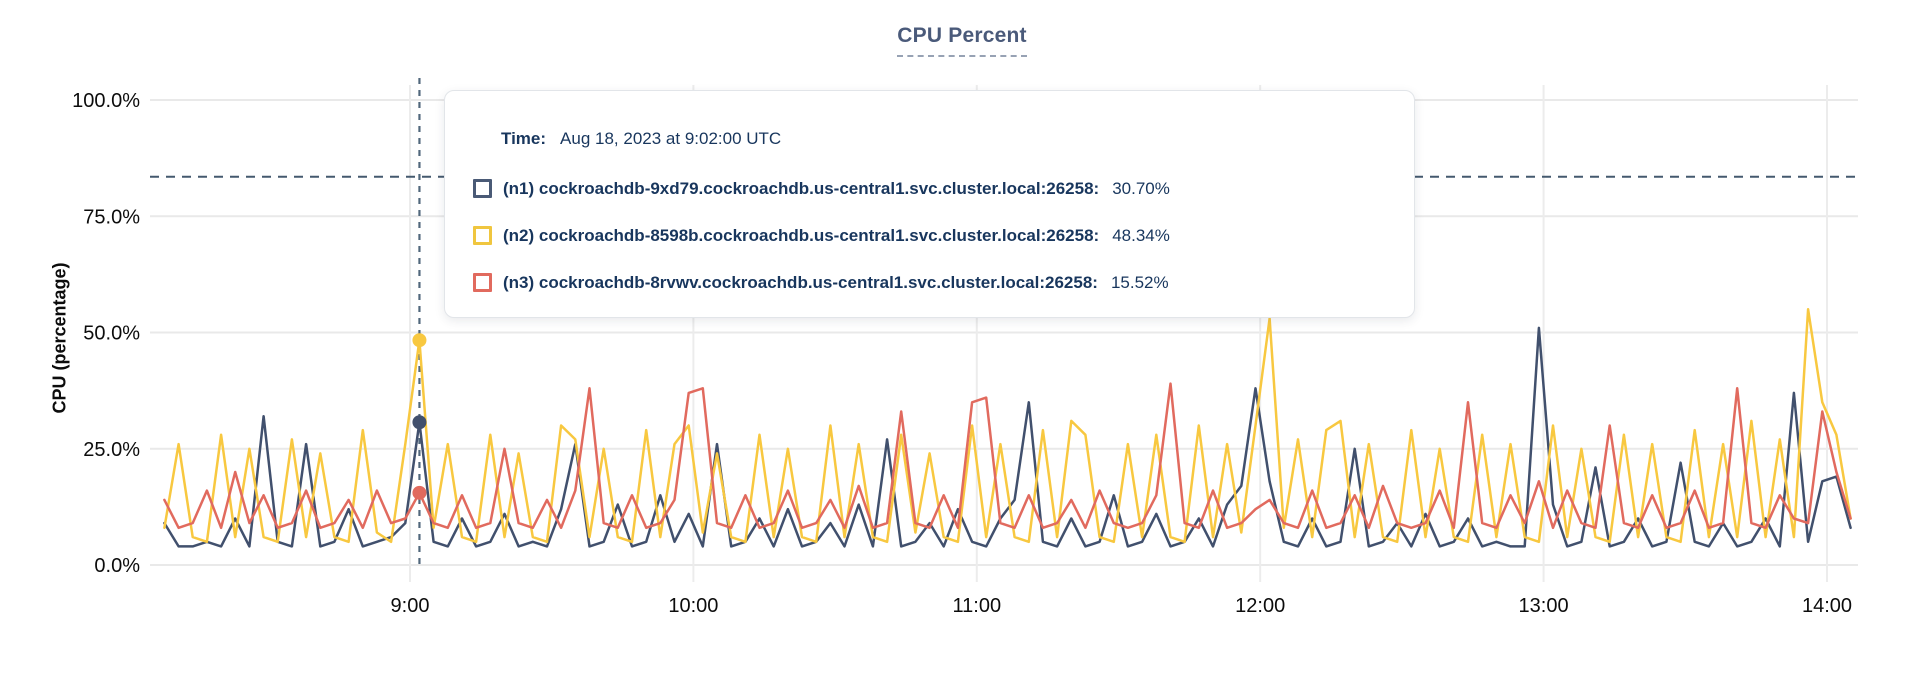 The width and height of the screenshot is (1924, 694). Describe the element at coordinates (1141, 188) in the screenshot. I see `series-value: 30.70%` at that location.